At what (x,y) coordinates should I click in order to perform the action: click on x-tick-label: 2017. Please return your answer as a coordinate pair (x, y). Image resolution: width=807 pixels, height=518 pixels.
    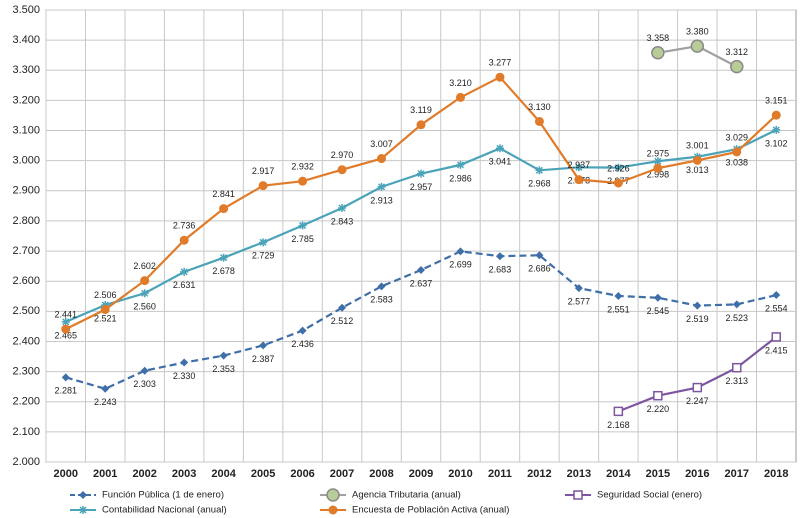
    Looking at the image, I should click on (737, 474).